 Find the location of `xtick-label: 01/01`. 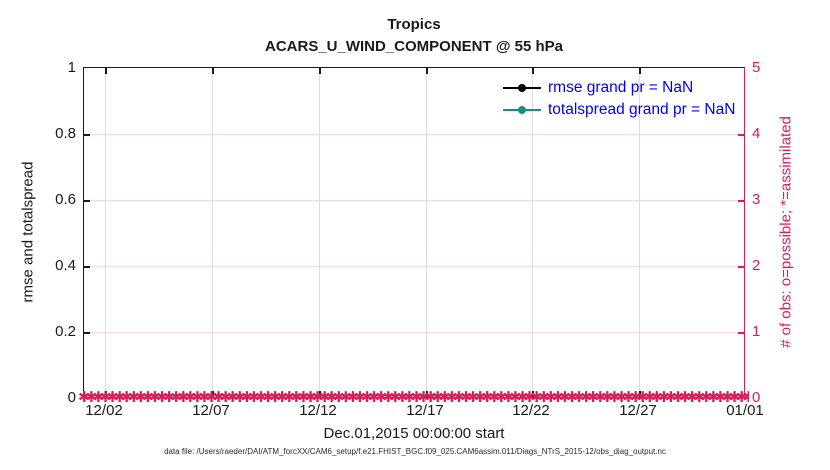

xtick-label: 01/01 is located at coordinates (745, 410).